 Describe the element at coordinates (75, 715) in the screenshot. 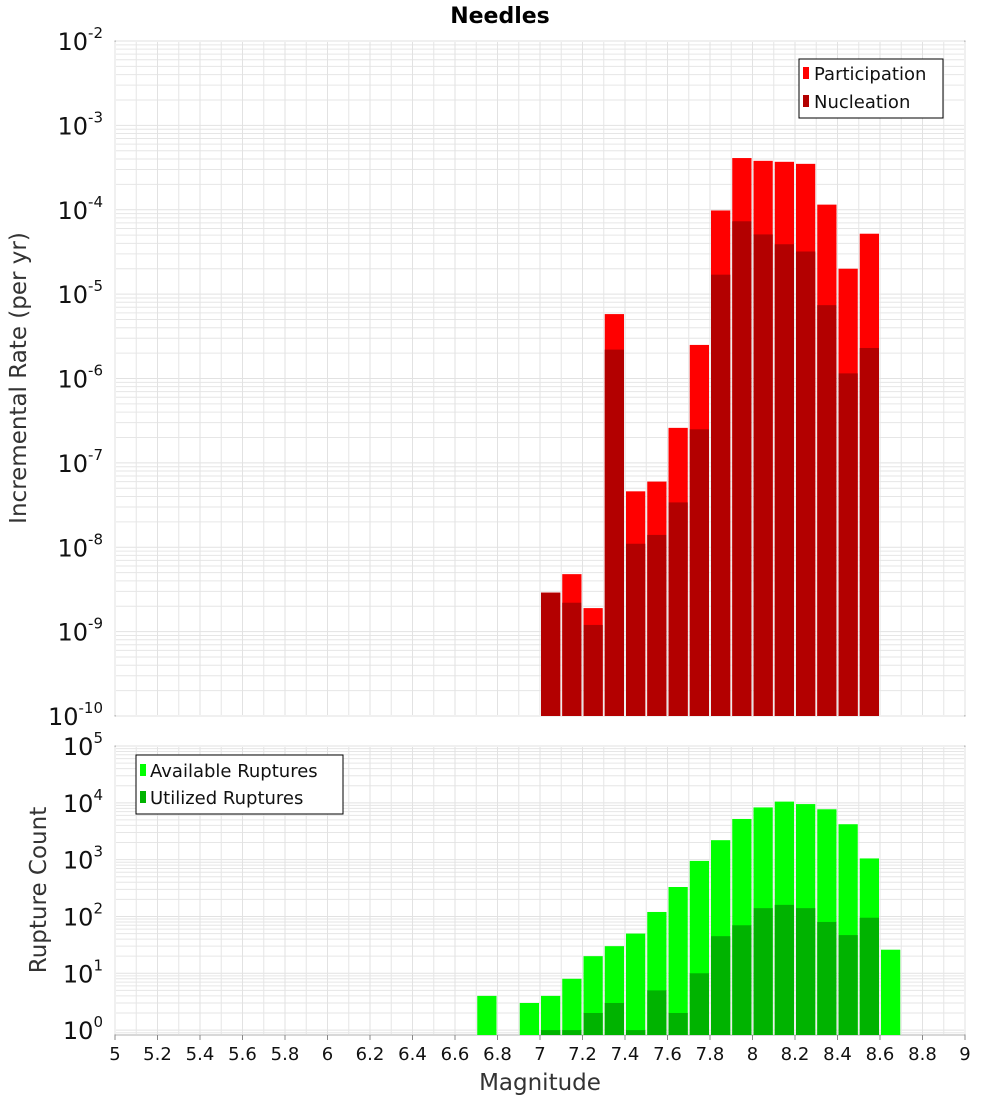

I see `y-tick-label: 10⁻¹⁰` at that location.